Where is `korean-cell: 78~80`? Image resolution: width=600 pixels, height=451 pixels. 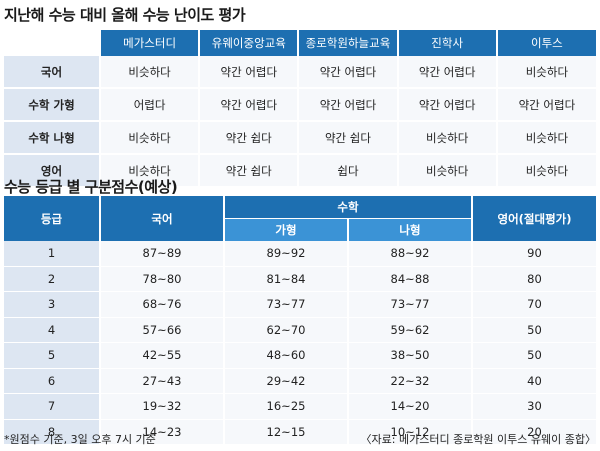
korean-cell: 78~80 is located at coordinates (161, 279).